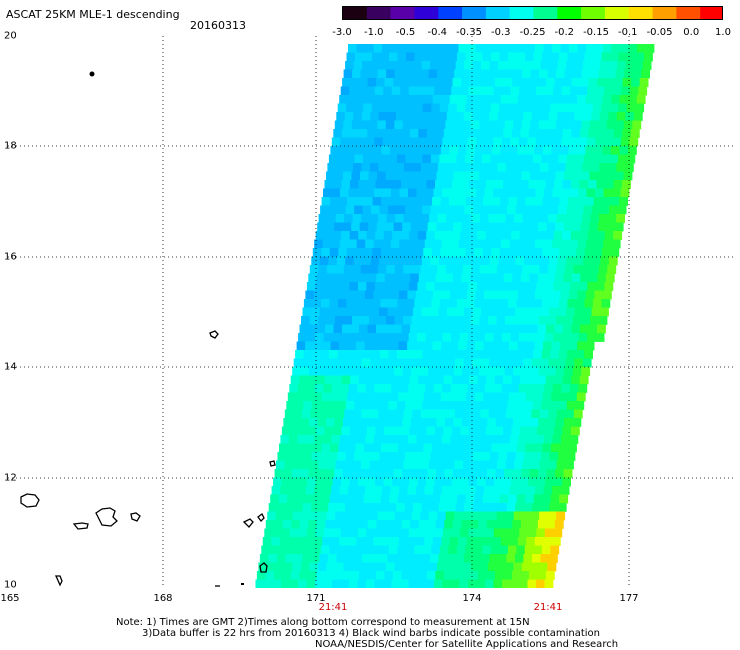 The height and width of the screenshot is (650, 740). What do you see at coordinates (218, 25) in the screenshot?
I see `map-date: 20160313` at bounding box center [218, 25].